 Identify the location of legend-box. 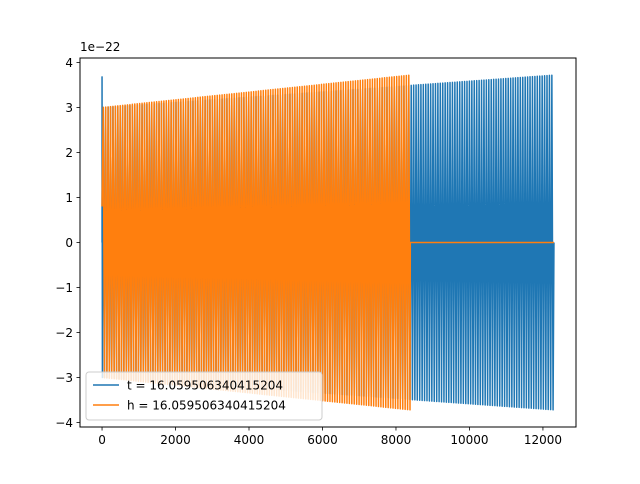
(204, 396).